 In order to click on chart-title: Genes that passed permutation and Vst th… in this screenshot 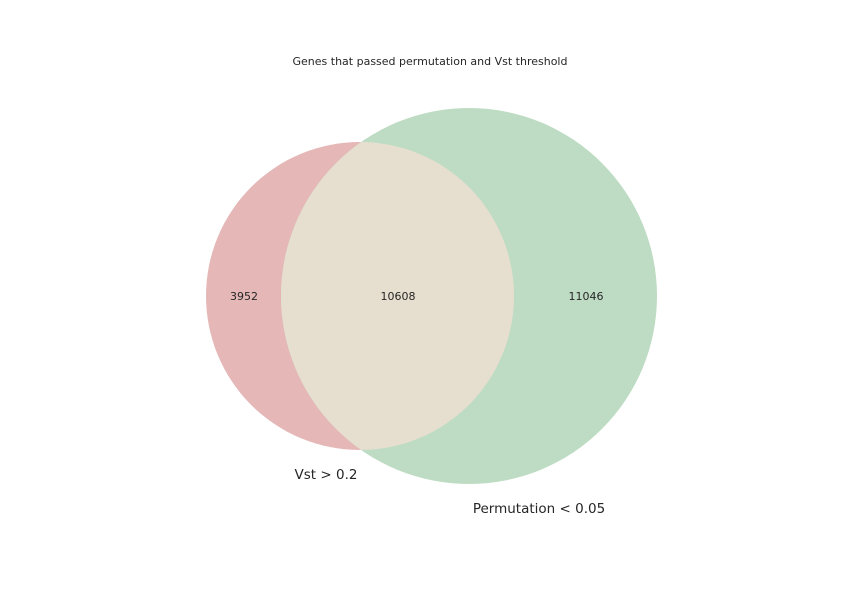, I will do `click(430, 61)`.